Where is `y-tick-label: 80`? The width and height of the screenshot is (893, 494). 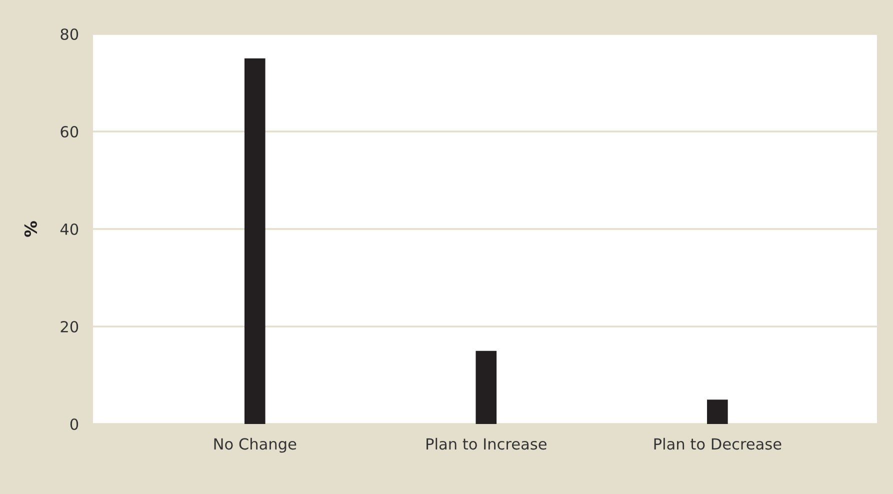 y-tick-label: 80 is located at coordinates (69, 34).